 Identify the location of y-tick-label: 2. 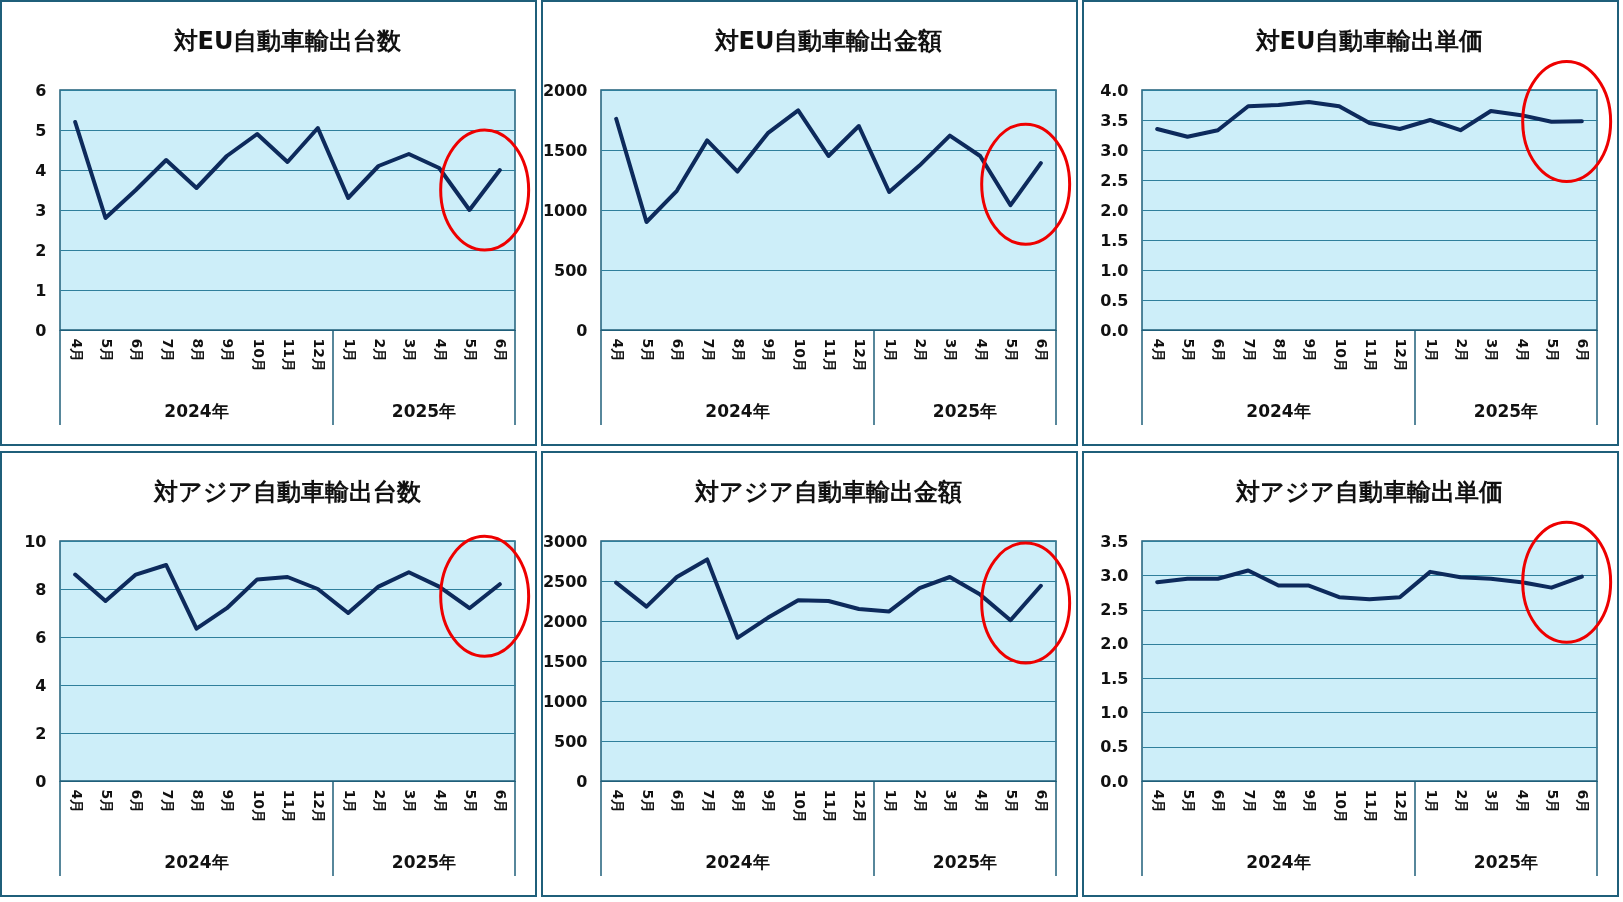
(41, 250).